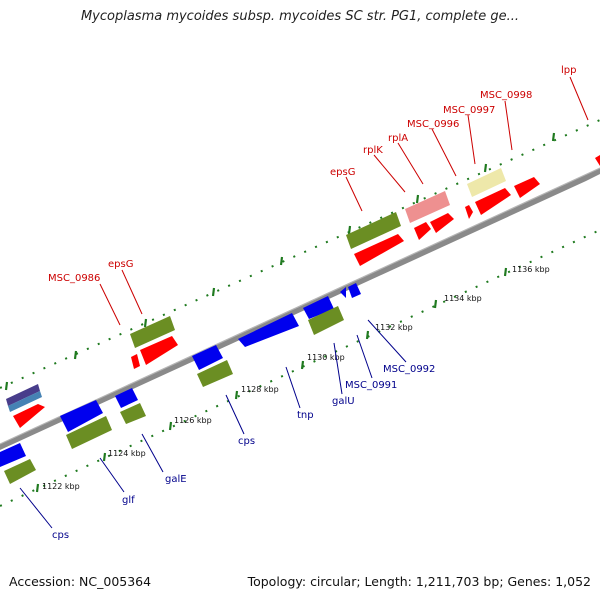 The image size is (600, 600). I want to click on label-msc-0996: MSC_0996, so click(433, 124).